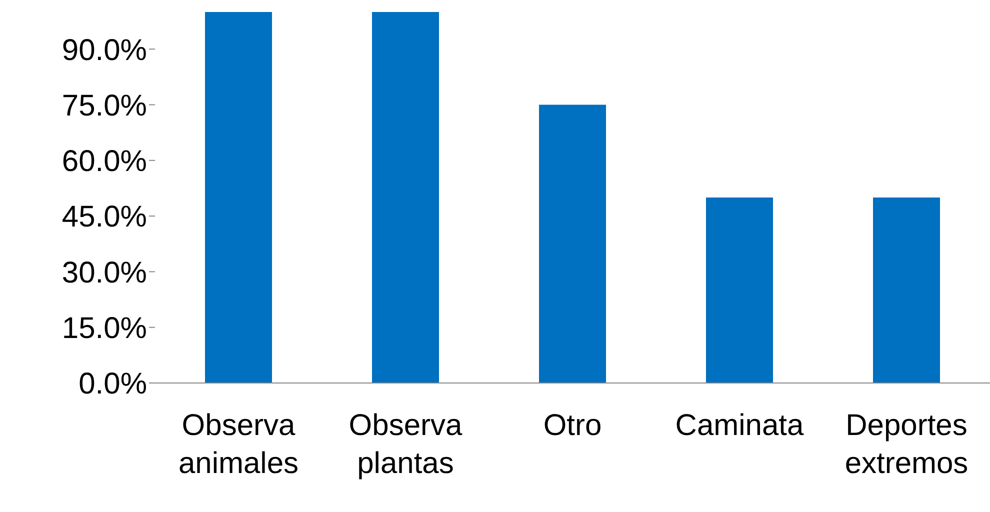 The image size is (990, 512). What do you see at coordinates (104, 105) in the screenshot?
I see `y-tick-label: 75.0%` at bounding box center [104, 105].